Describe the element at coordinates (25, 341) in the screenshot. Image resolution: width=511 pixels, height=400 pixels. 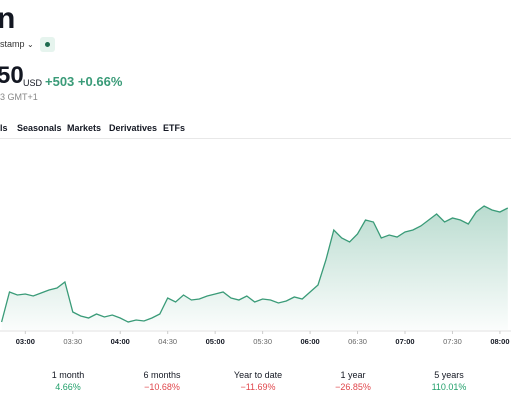
I see `x-tick-label: 03:00` at that location.